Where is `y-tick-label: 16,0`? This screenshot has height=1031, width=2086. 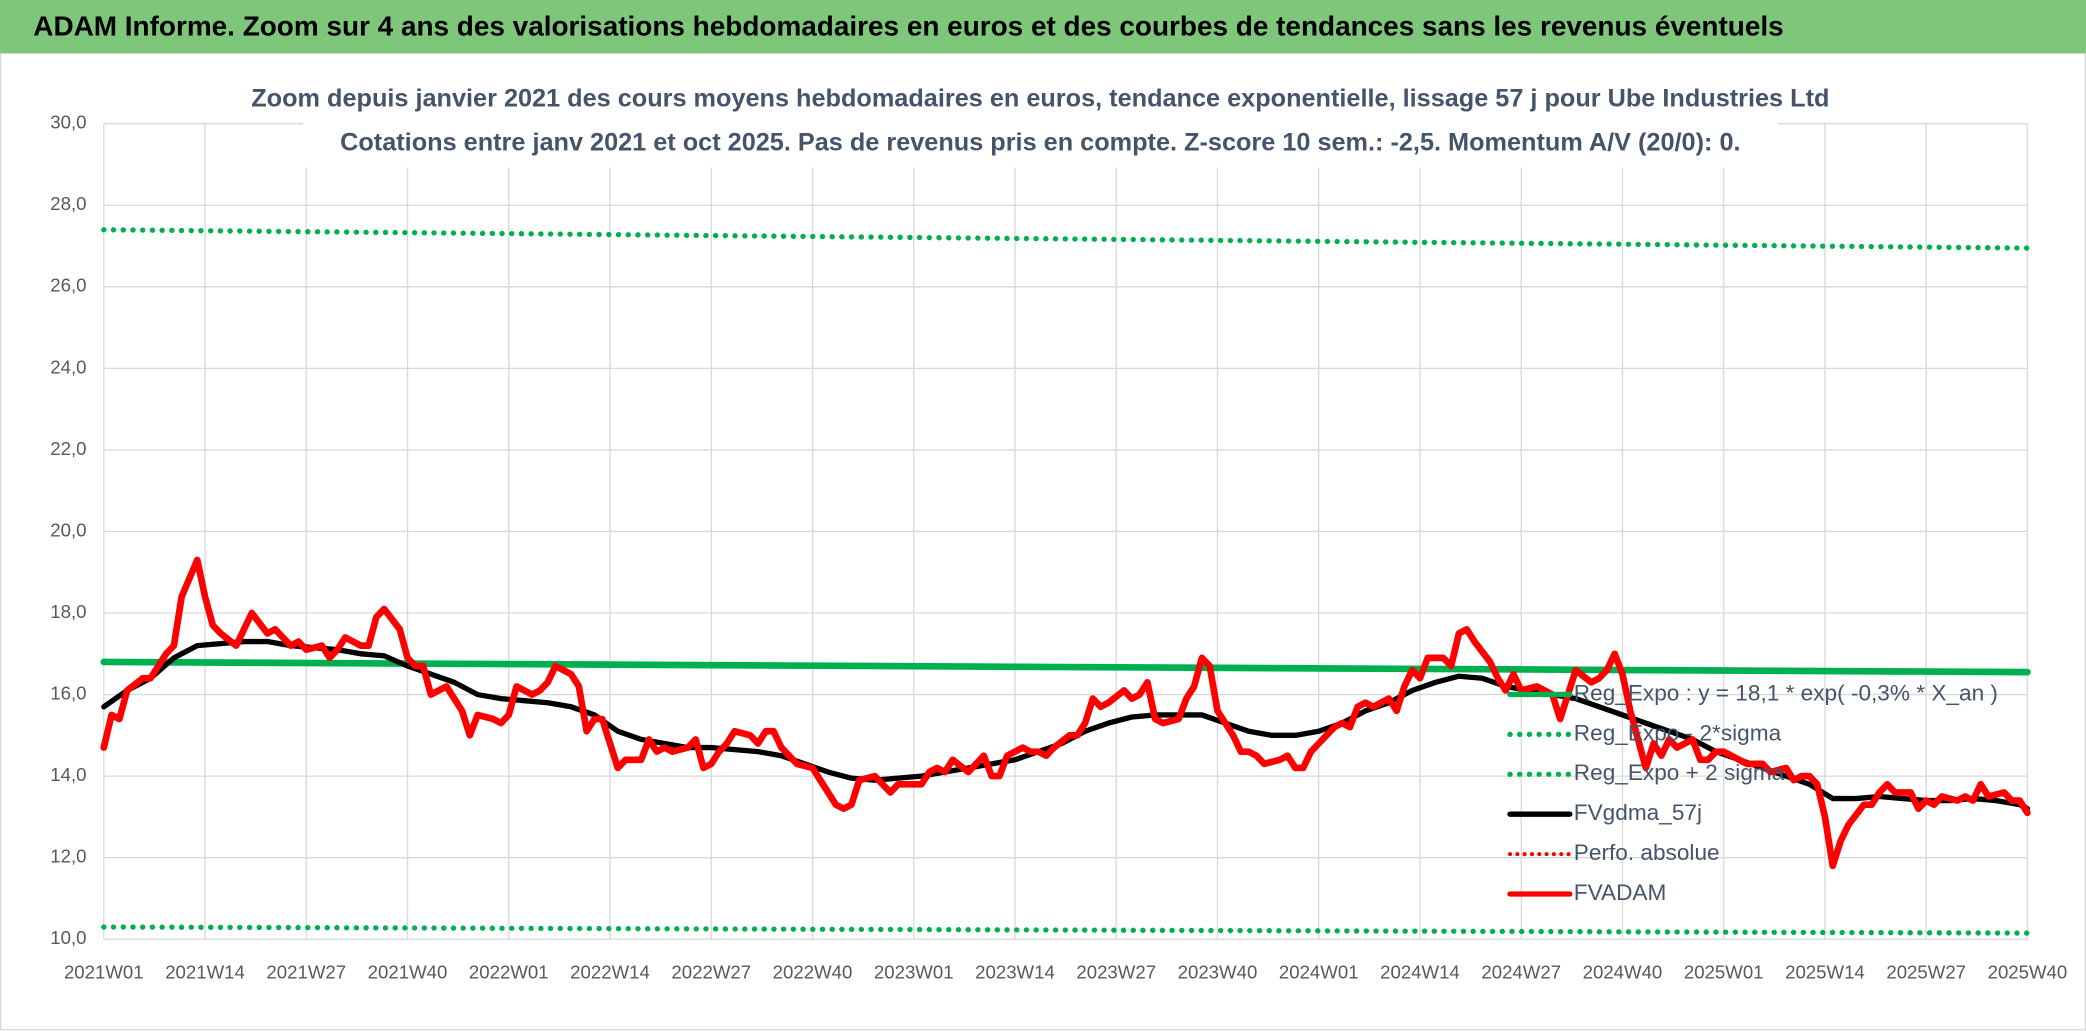
y-tick-label: 16,0 is located at coordinates (68, 692).